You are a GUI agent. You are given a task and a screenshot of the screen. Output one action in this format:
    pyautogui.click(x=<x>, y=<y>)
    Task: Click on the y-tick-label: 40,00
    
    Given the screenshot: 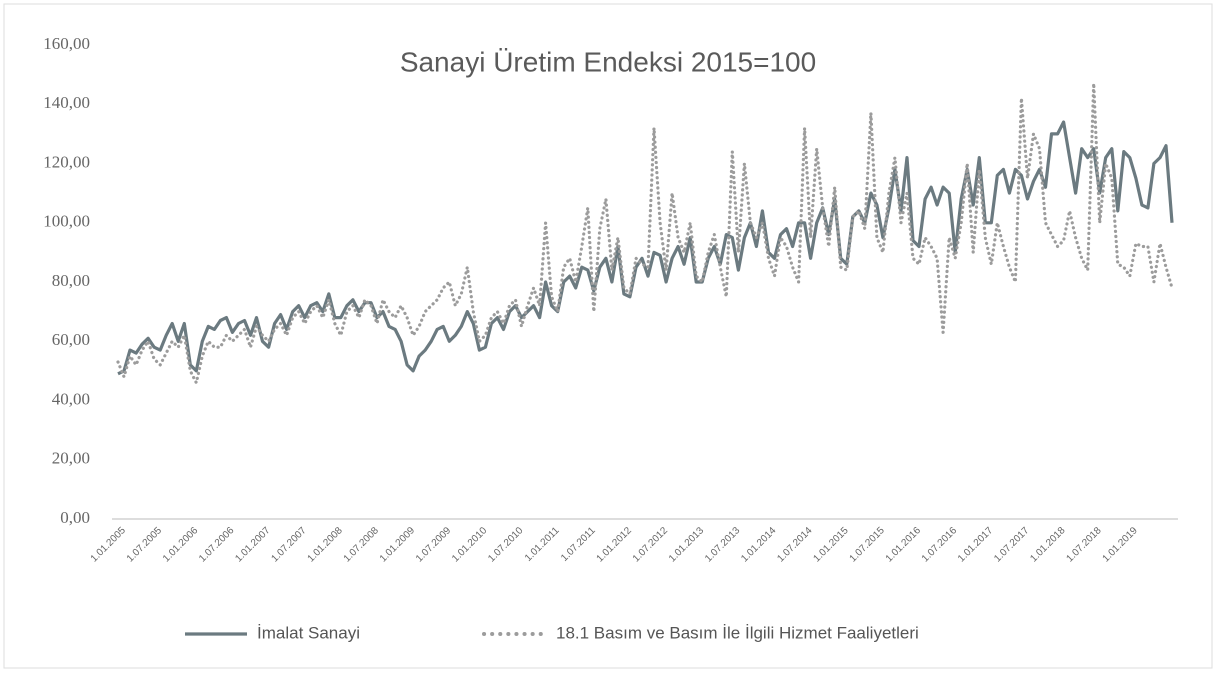 What is the action you would take?
    pyautogui.click(x=71, y=398)
    